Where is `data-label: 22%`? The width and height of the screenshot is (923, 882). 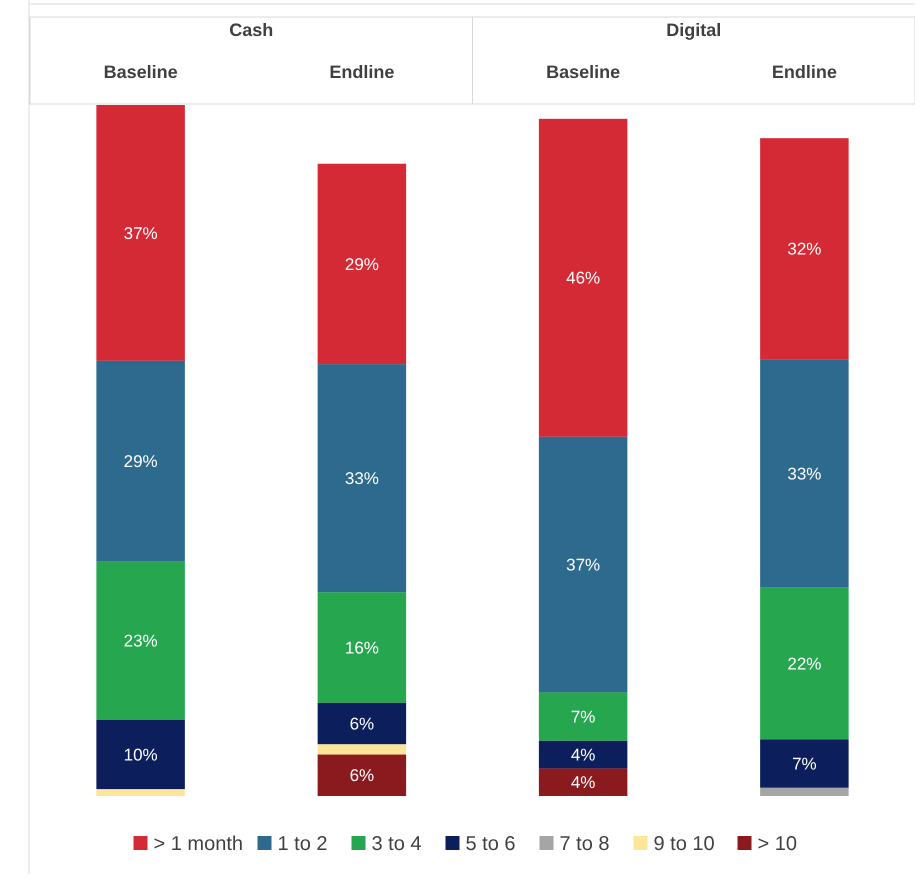
data-label: 22% is located at coordinates (804, 664).